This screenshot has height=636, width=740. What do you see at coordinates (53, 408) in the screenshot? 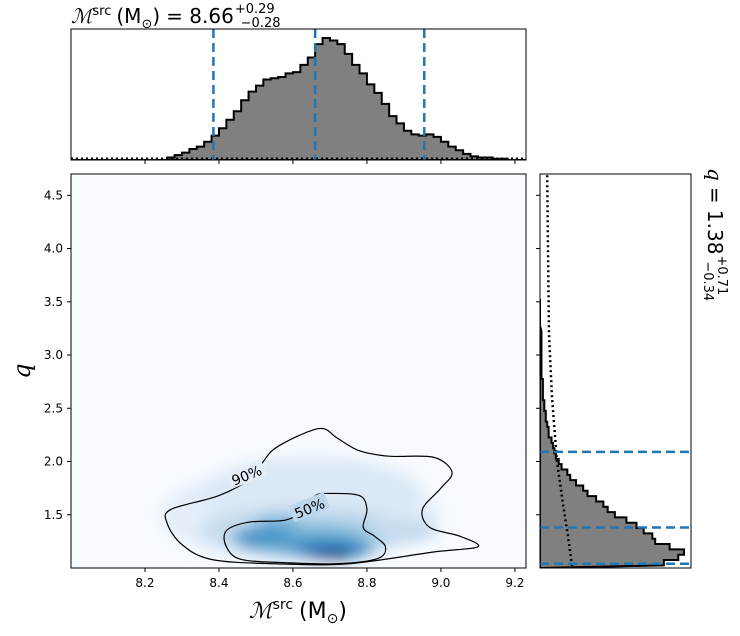
I see `y-tick-label-2: 2.5` at bounding box center [53, 408].